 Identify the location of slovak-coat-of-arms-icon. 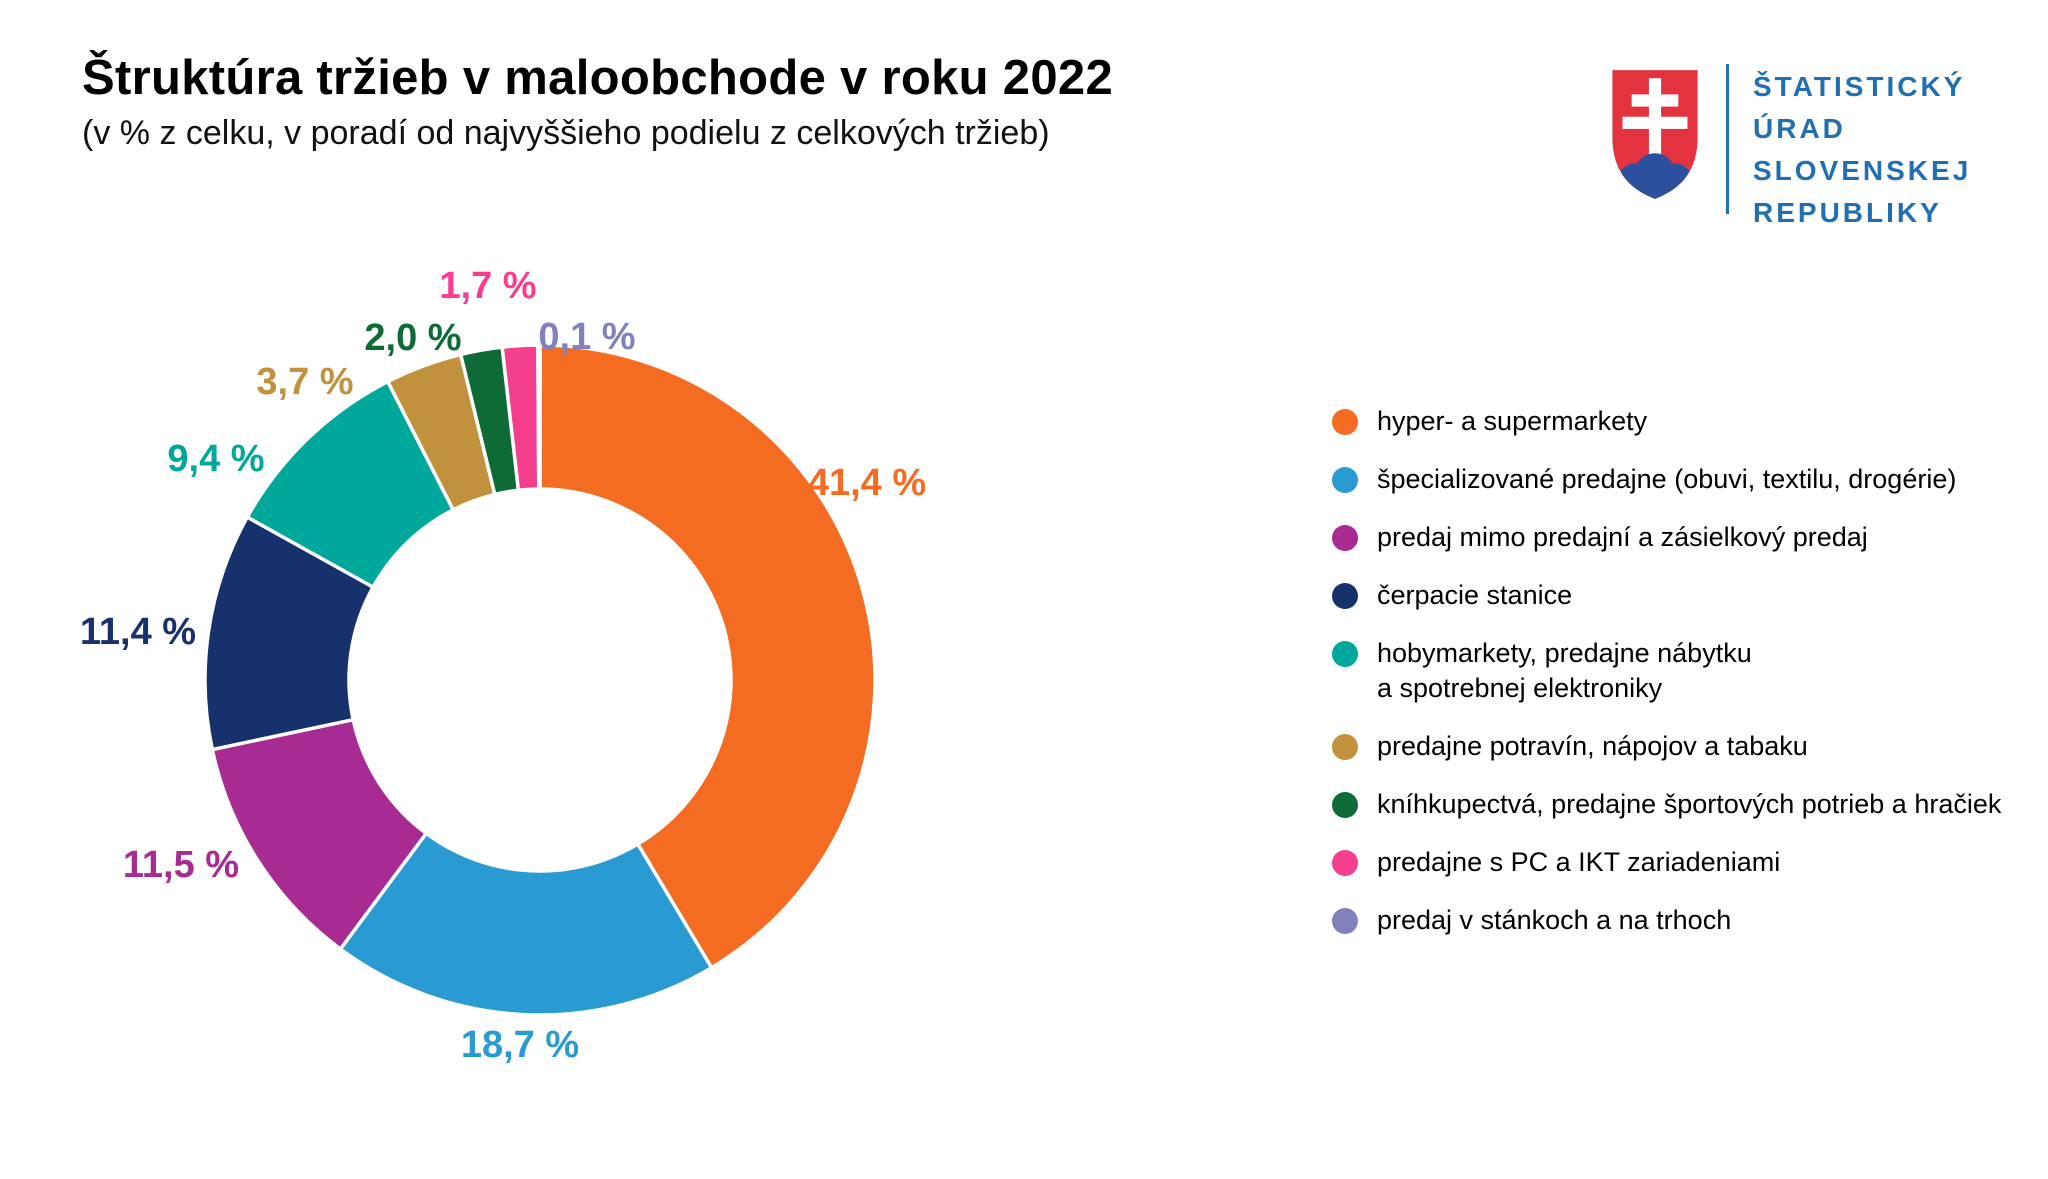
(1655, 134).